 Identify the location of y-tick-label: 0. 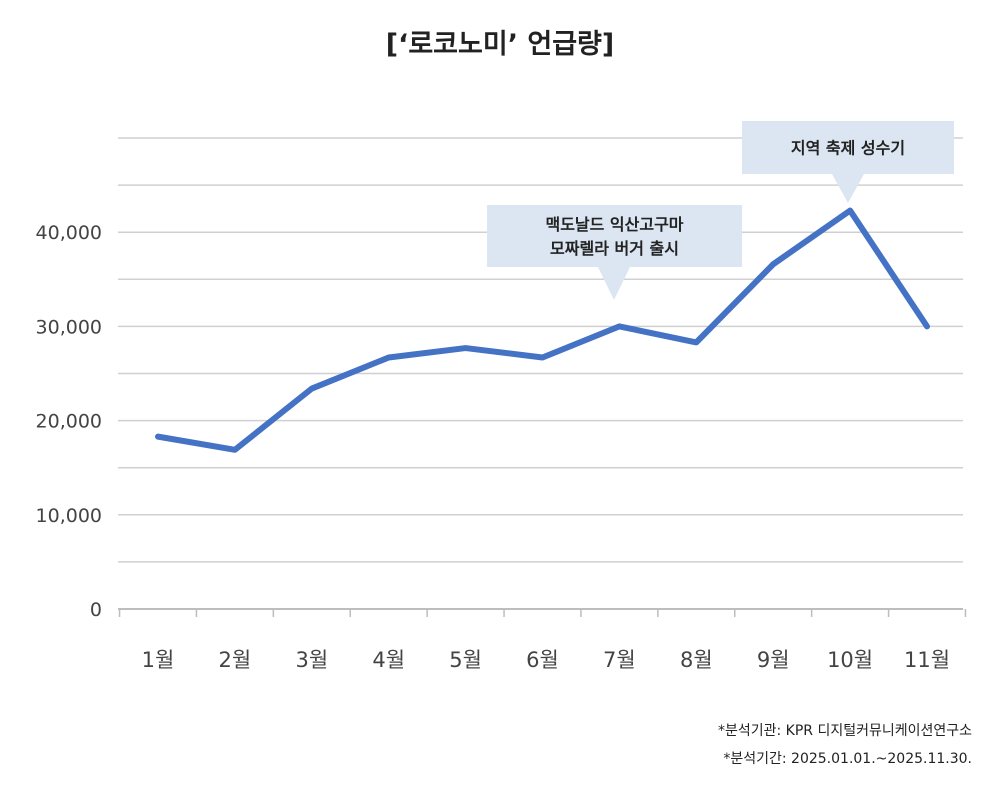
(96, 610).